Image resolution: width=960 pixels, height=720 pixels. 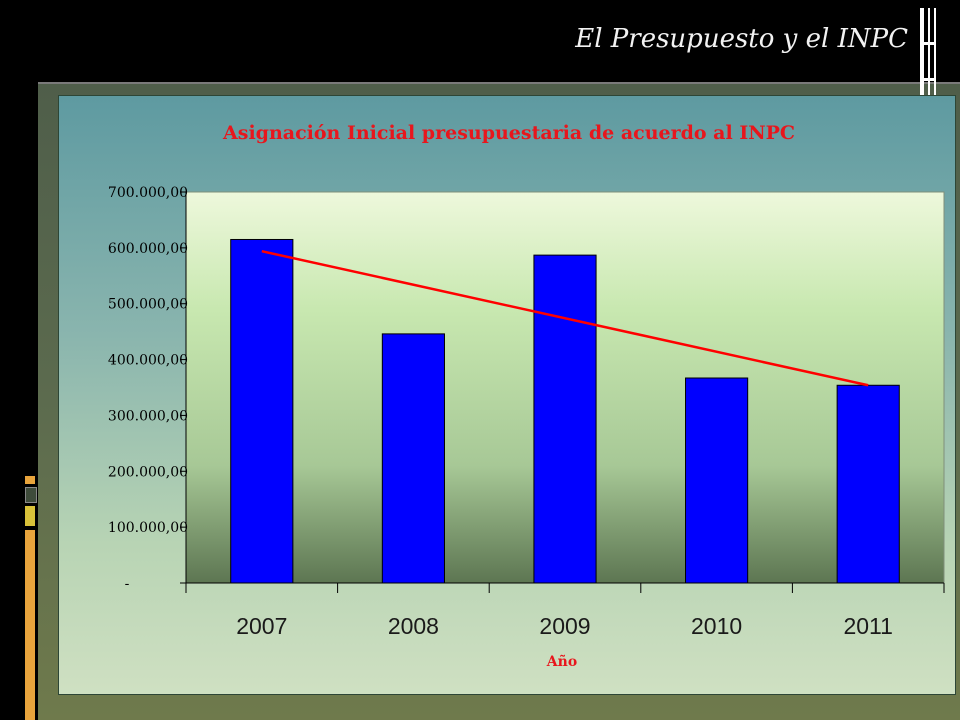 I want to click on deco-square-orange, so click(x=30, y=480).